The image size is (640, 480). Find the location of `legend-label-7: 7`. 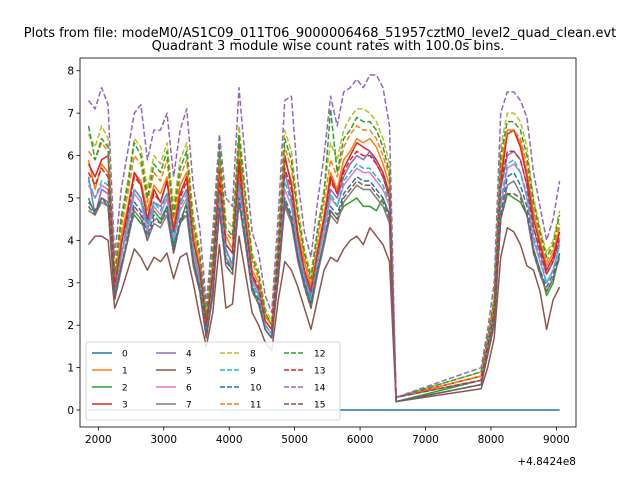

legend-label-7: 7 is located at coordinates (189, 406).